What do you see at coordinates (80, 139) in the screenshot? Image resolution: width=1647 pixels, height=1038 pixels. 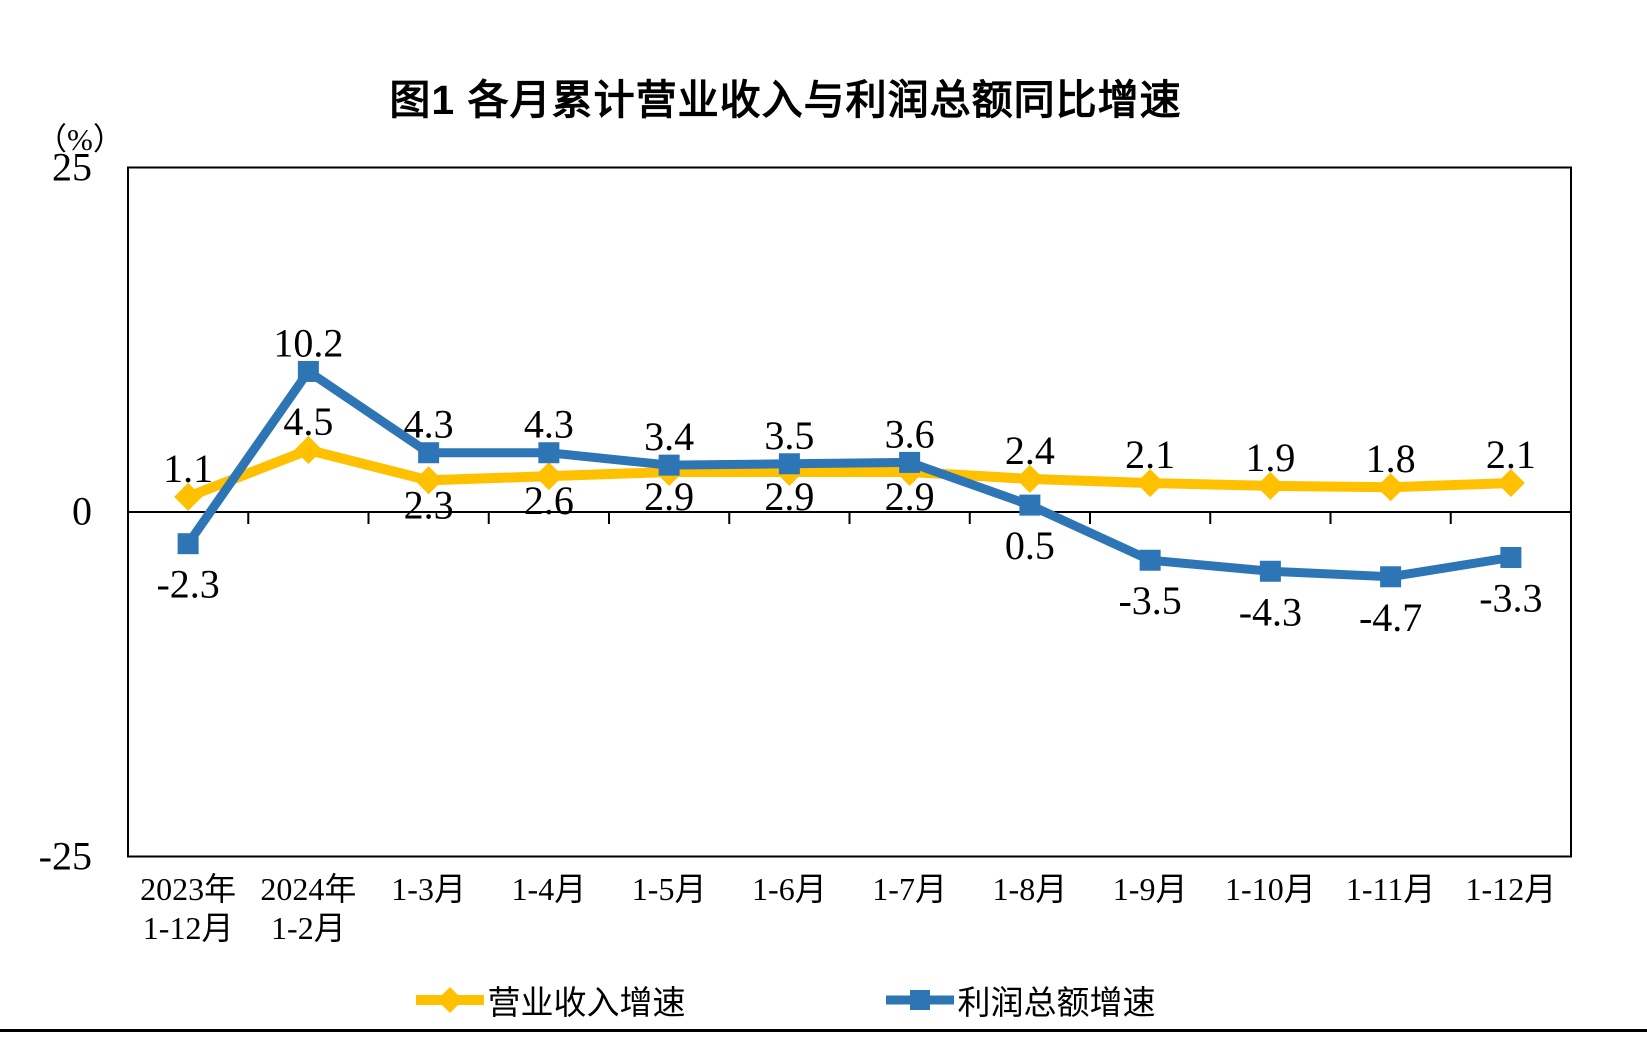 I see `y-axis-unit-label: （%）` at bounding box center [80, 139].